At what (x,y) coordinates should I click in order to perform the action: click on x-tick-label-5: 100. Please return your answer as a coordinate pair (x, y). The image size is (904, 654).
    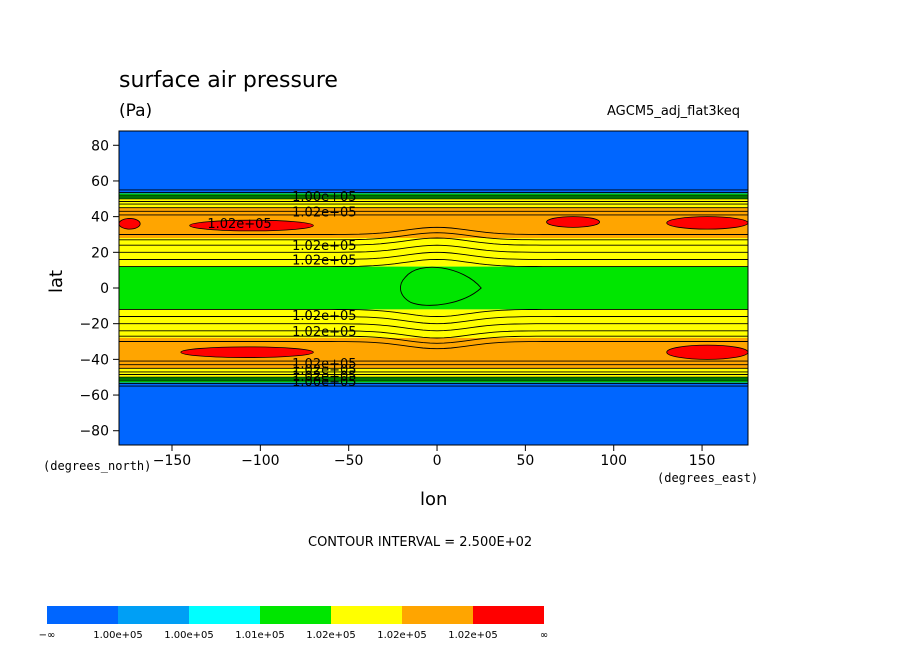
    Looking at the image, I should click on (613, 461).